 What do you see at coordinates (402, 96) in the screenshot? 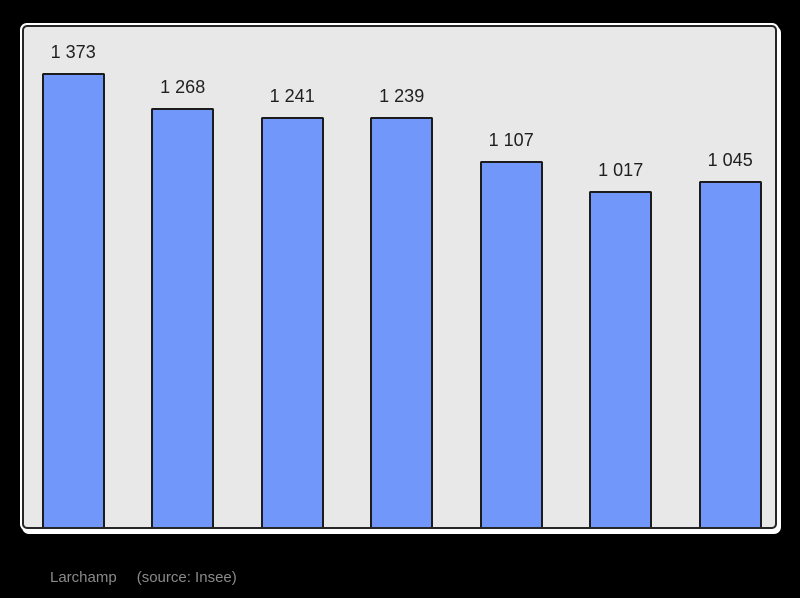
I see `bar-value-label: 1 239` at bounding box center [402, 96].